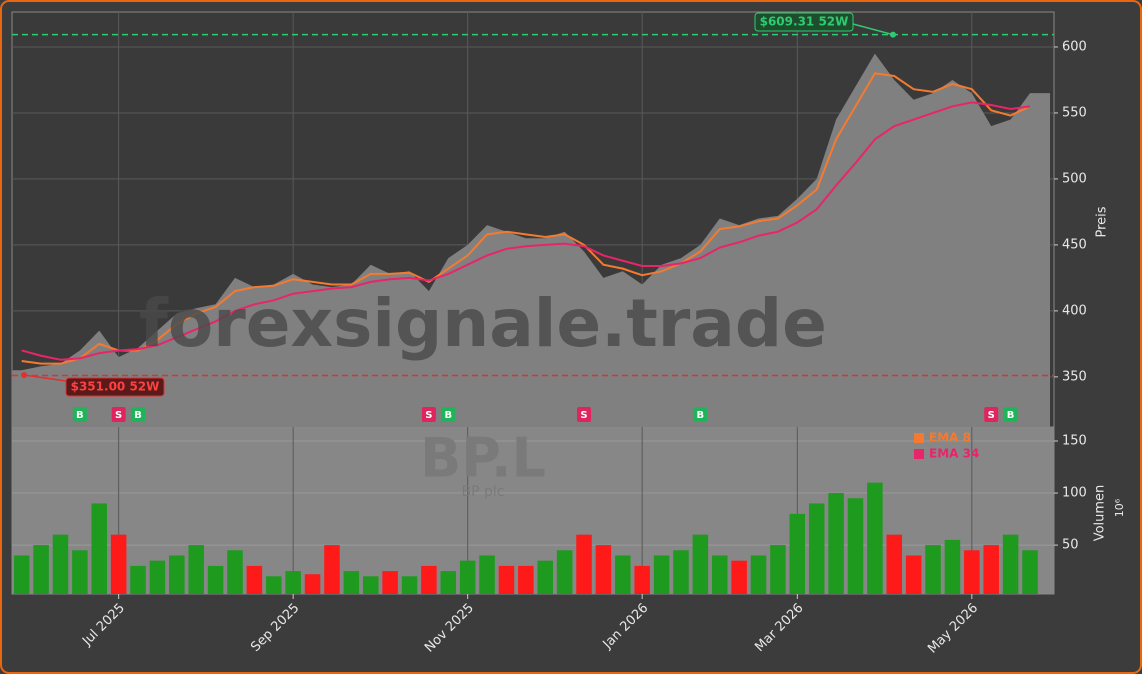  I want to click on high-arrow-head, so click(893, 34).